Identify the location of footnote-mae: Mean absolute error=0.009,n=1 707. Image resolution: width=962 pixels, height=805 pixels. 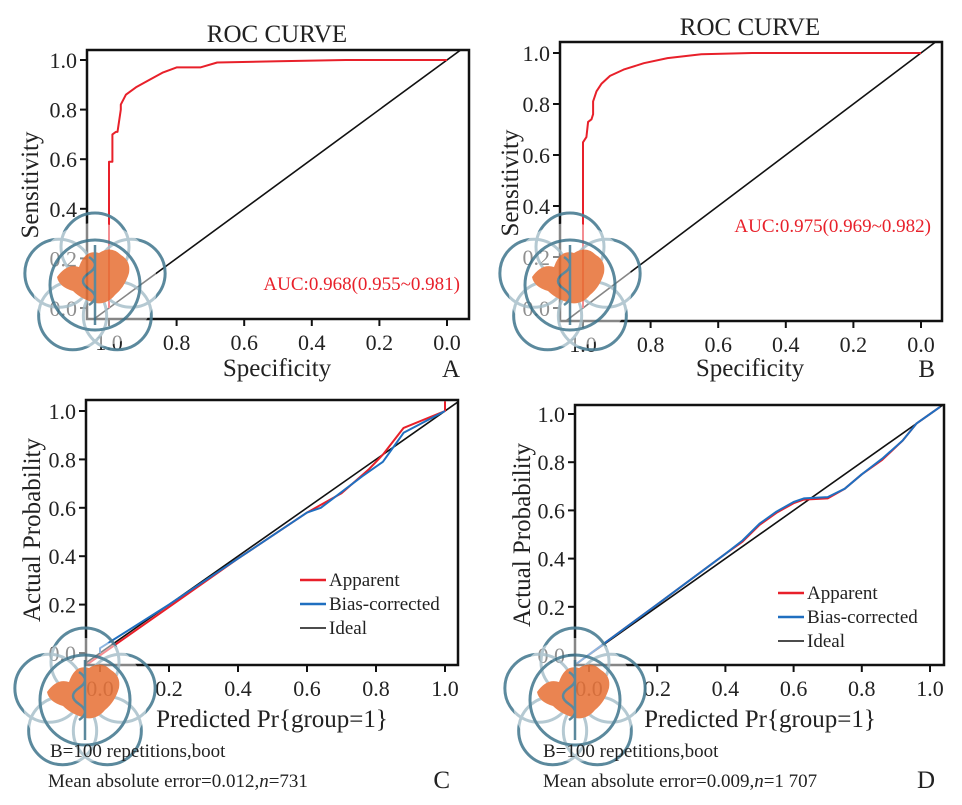
(680, 781).